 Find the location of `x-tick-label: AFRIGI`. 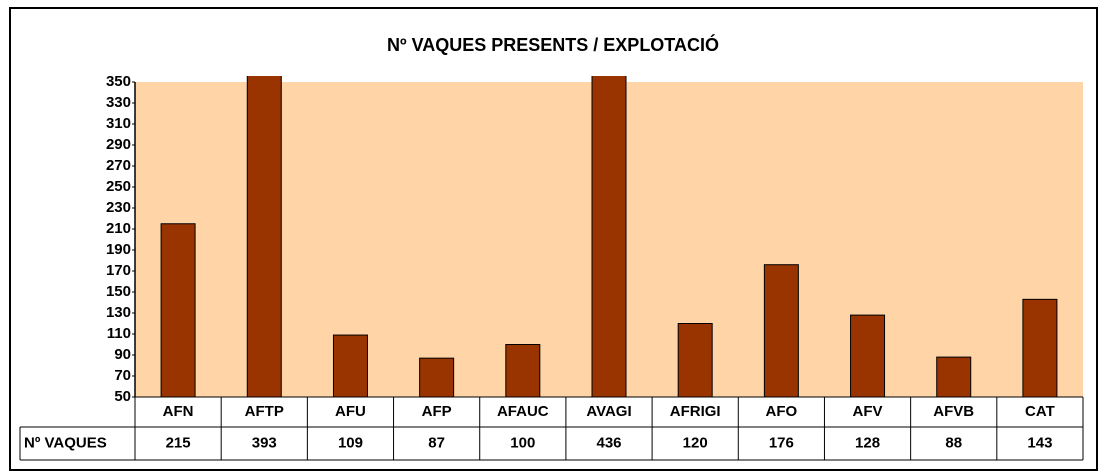

x-tick-label: AFRIGI is located at coordinates (695, 411).